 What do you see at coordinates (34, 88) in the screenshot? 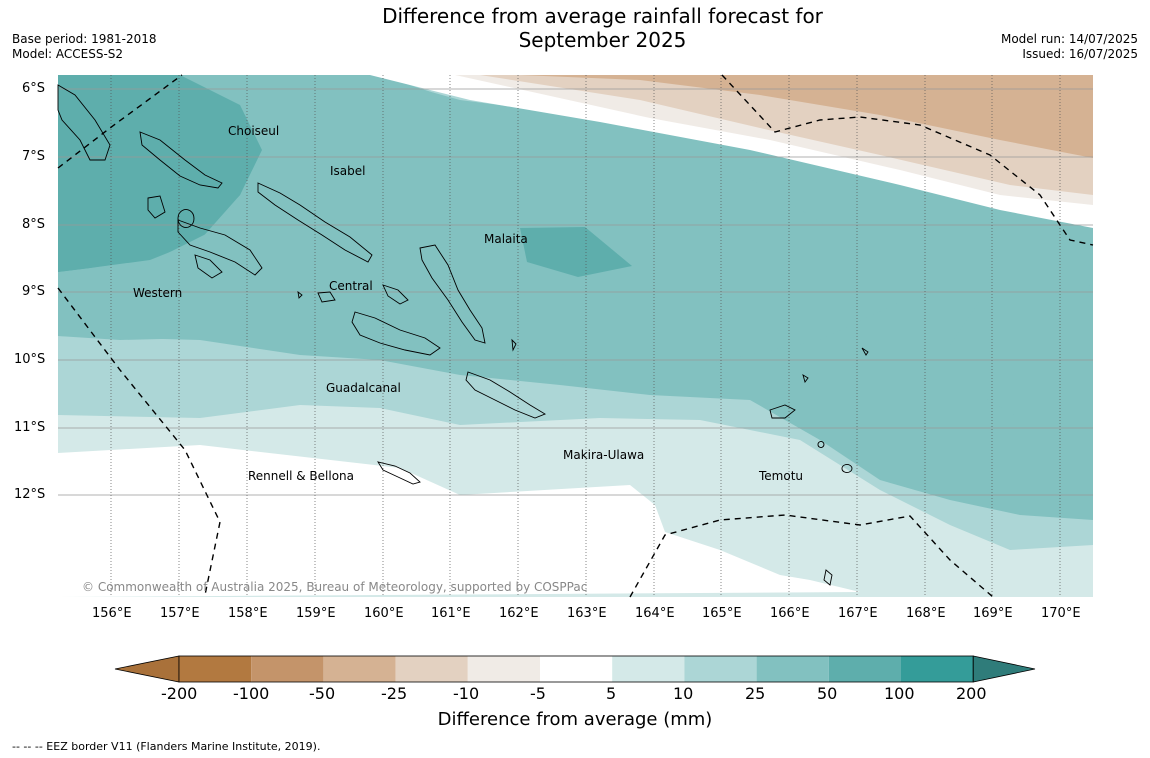
I see `lat-label-6s: 6°S` at bounding box center [34, 88].